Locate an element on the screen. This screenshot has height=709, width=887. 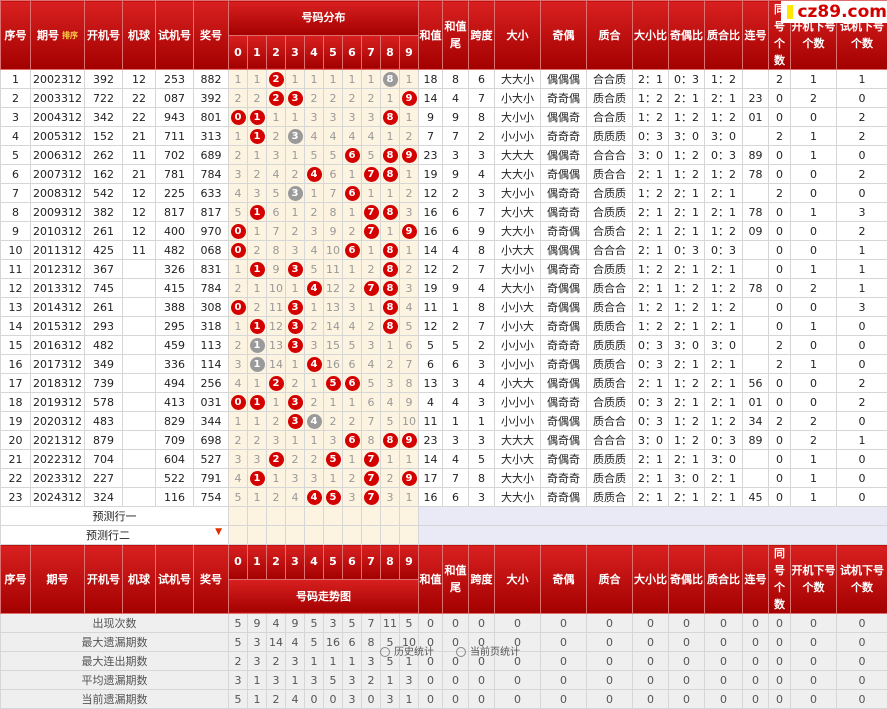
column-header: 质合 is located at coordinates (610, 35).